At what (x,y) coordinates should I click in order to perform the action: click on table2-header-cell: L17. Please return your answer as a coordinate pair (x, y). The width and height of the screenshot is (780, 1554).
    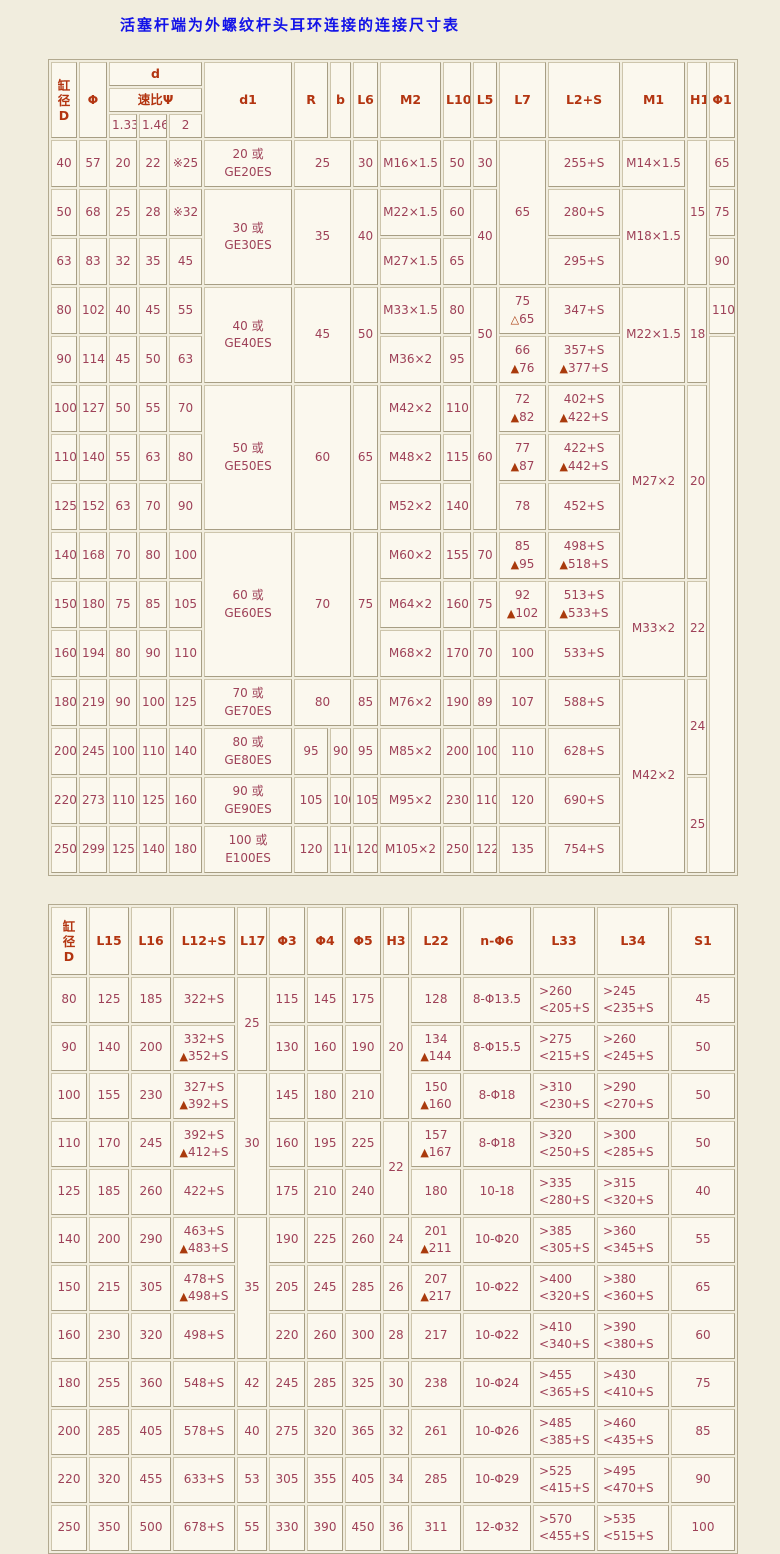
    Looking at the image, I should click on (252, 941).